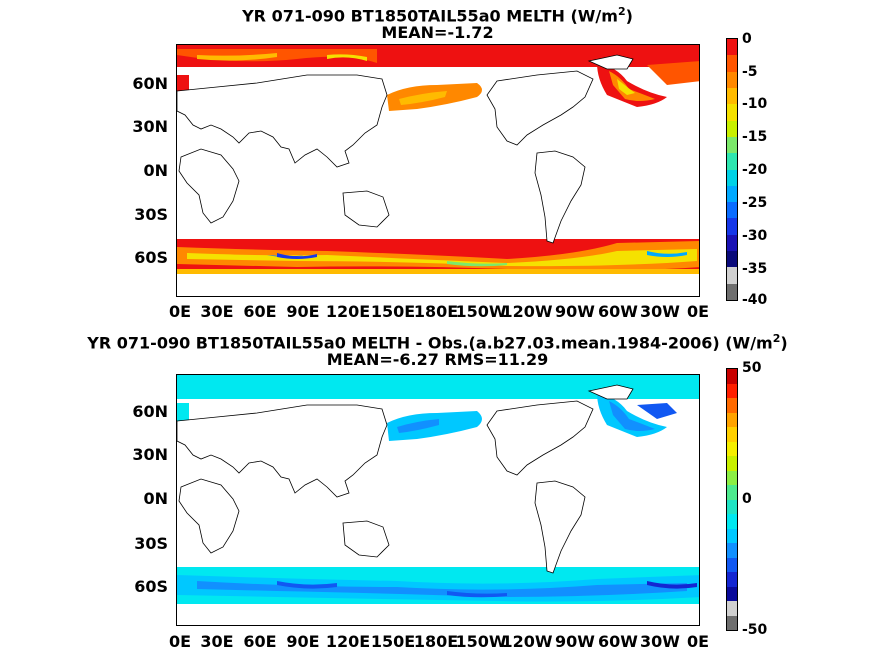 Image resolution: width=875 pixels, height=656 pixels. Describe the element at coordinates (150, 454) in the screenshot. I see `bottom-lat-label: 30N` at that location.